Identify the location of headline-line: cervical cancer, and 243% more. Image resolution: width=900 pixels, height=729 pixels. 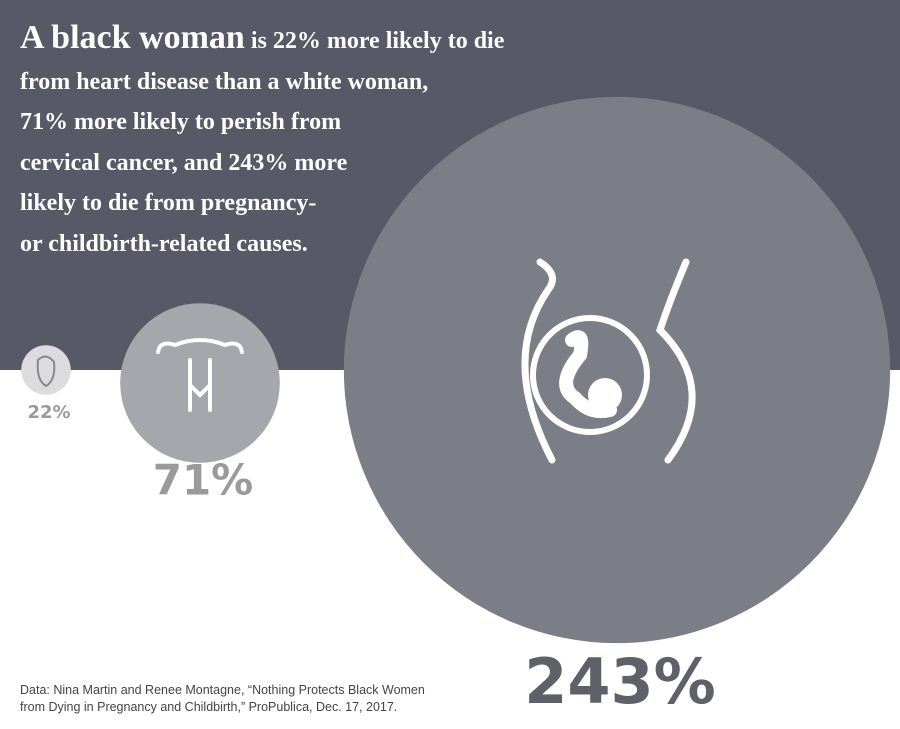
(310, 163).